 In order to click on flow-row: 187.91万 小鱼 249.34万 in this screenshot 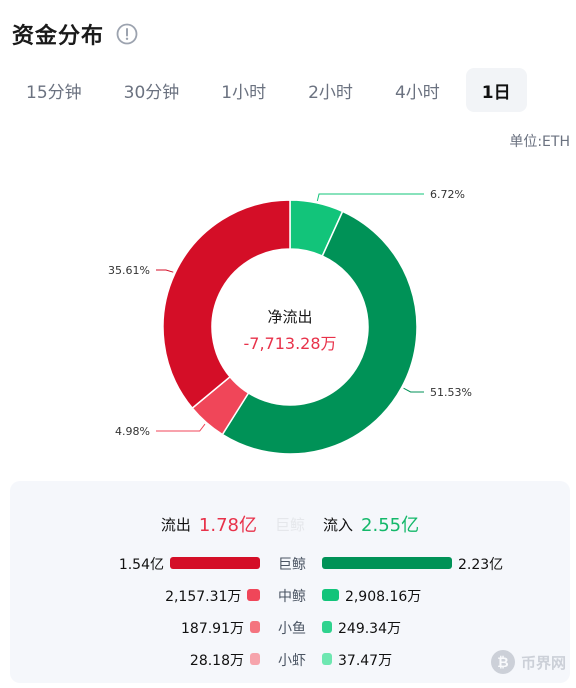, I will do `click(290, 627)`.